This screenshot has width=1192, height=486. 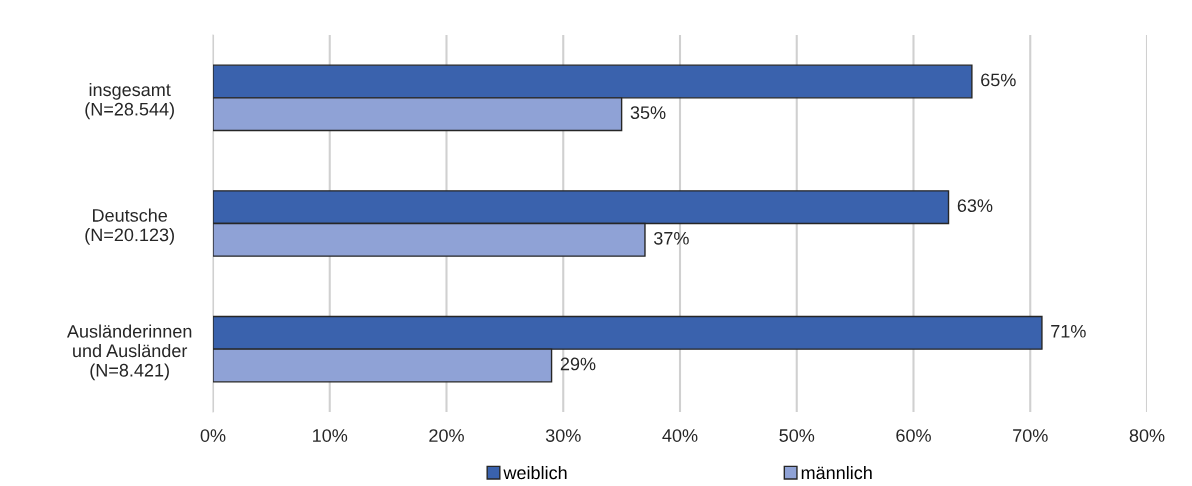 I want to click on data-label: 29%, so click(x=578, y=364).